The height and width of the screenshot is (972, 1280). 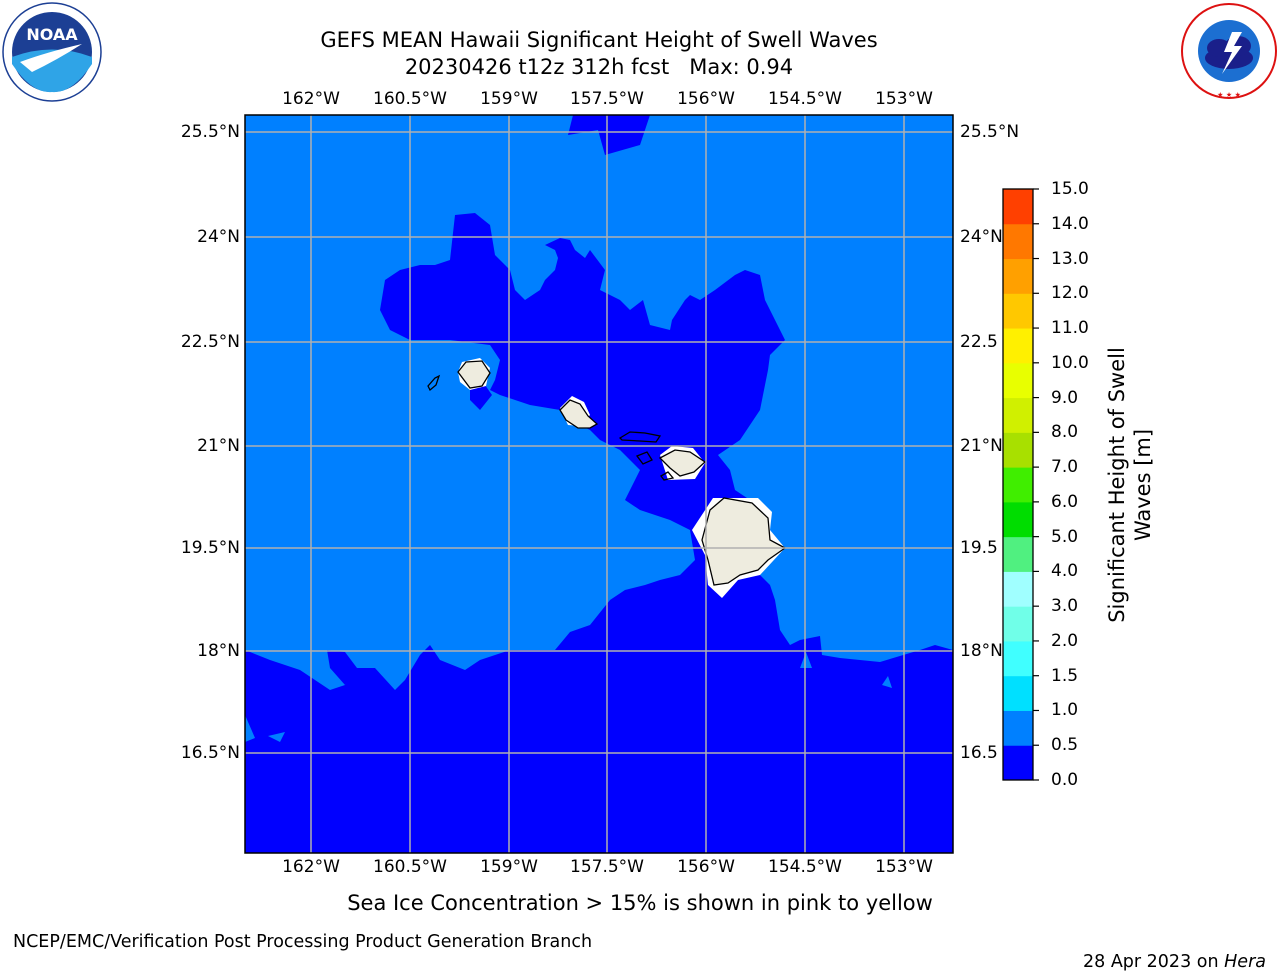 What do you see at coordinates (805, 99) in the screenshot?
I see `lon-tick-top: 154.5°W` at bounding box center [805, 99].